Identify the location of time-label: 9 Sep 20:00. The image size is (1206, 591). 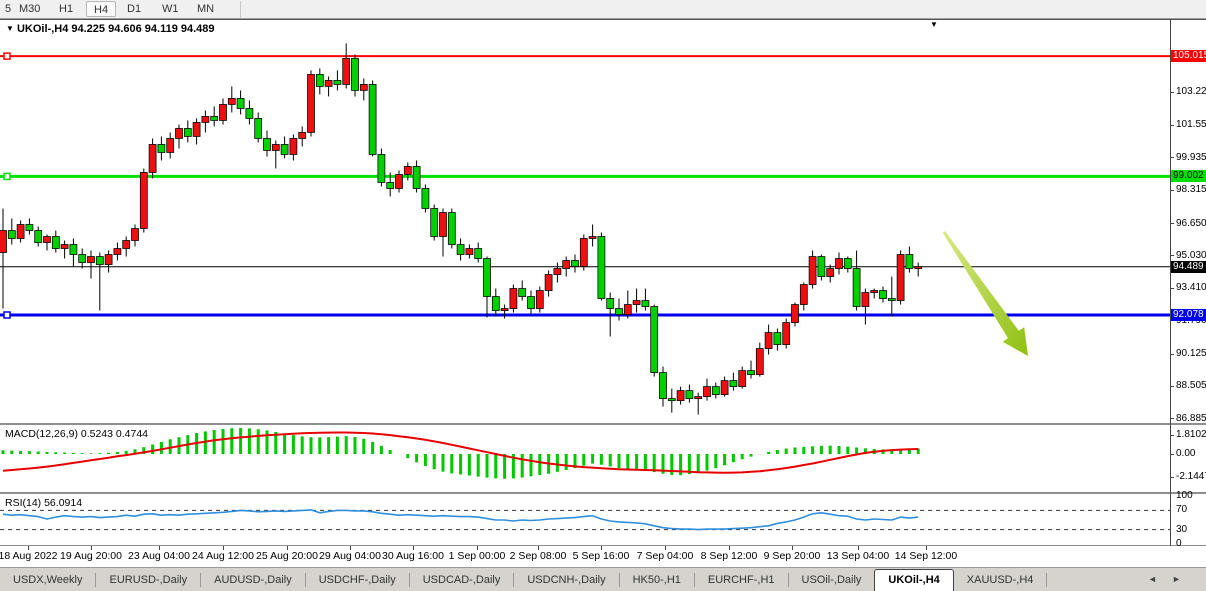
(792, 556).